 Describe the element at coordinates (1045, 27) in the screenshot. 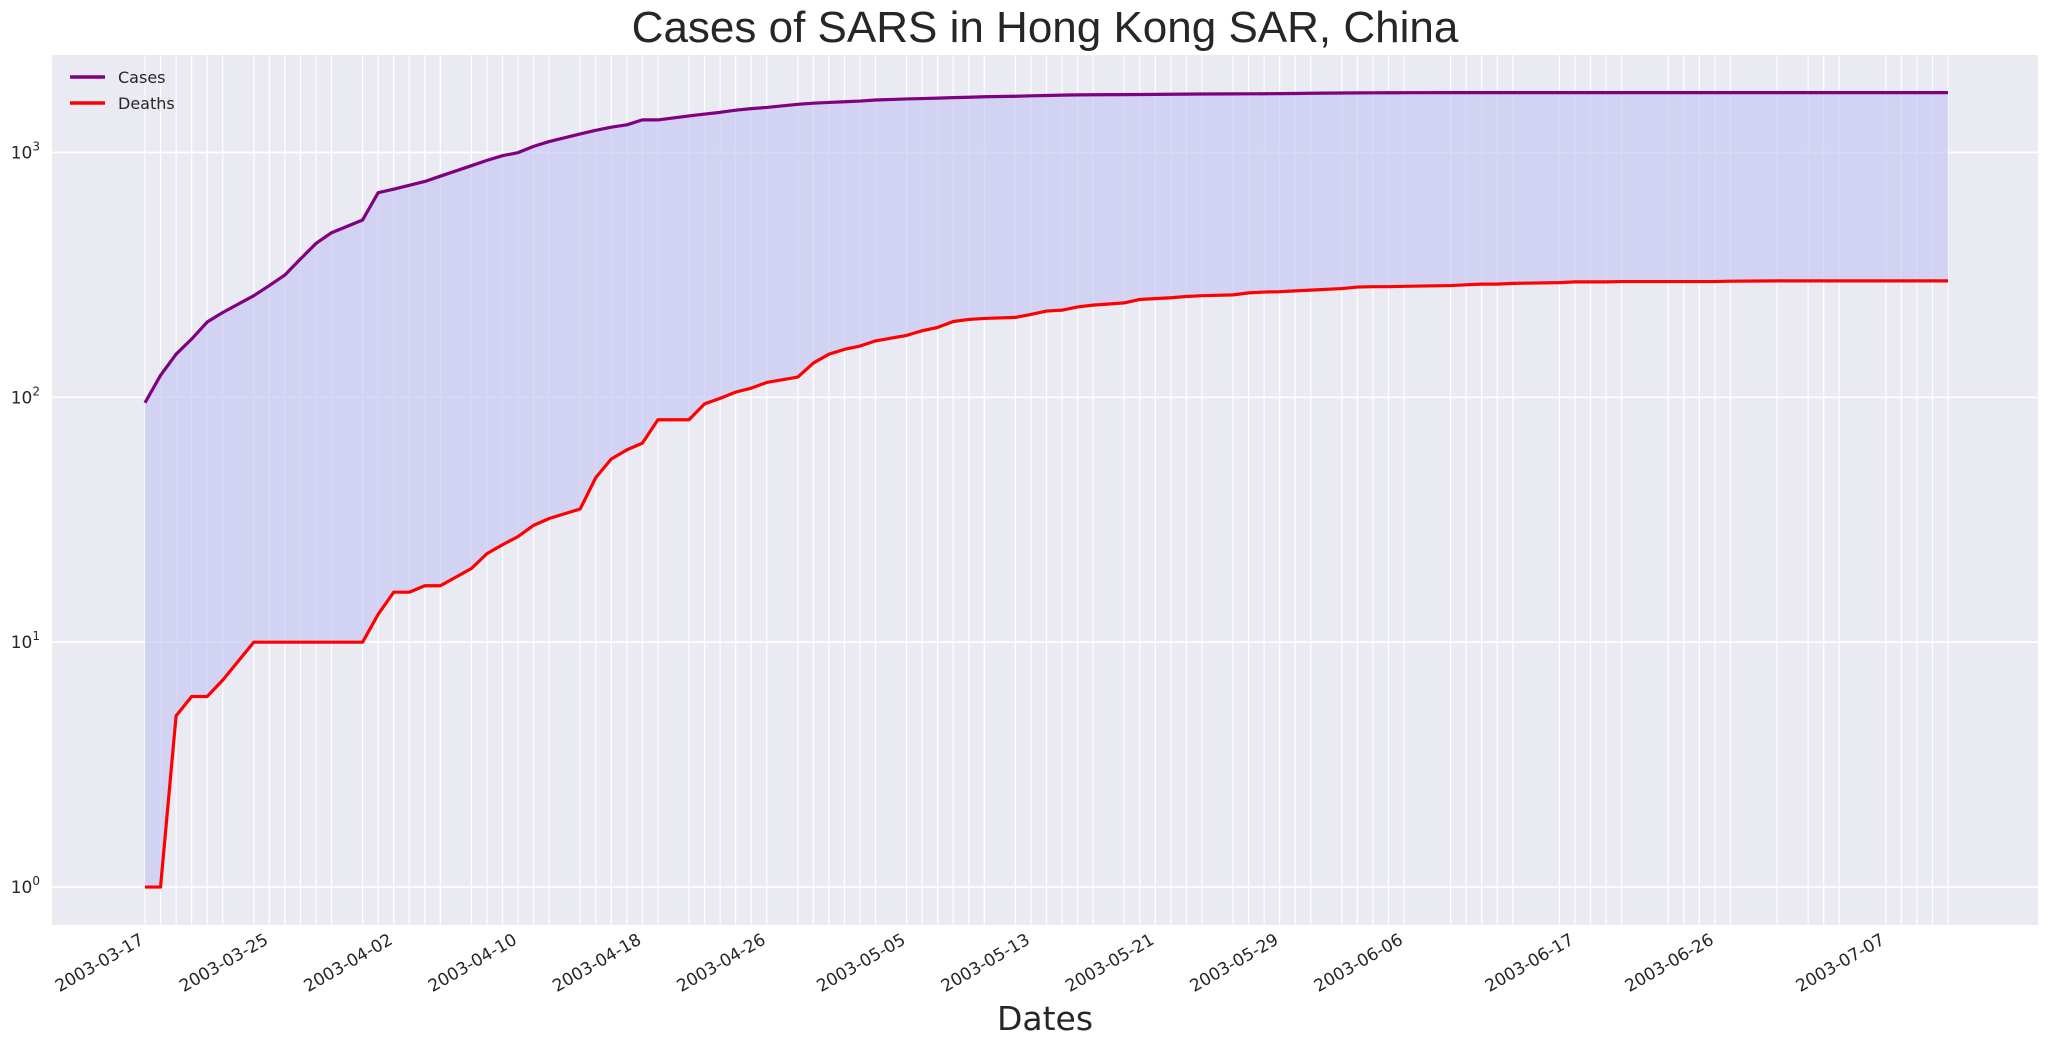

I see `chart-title: Cases of SARS in Hong Kong SAR, China` at that location.